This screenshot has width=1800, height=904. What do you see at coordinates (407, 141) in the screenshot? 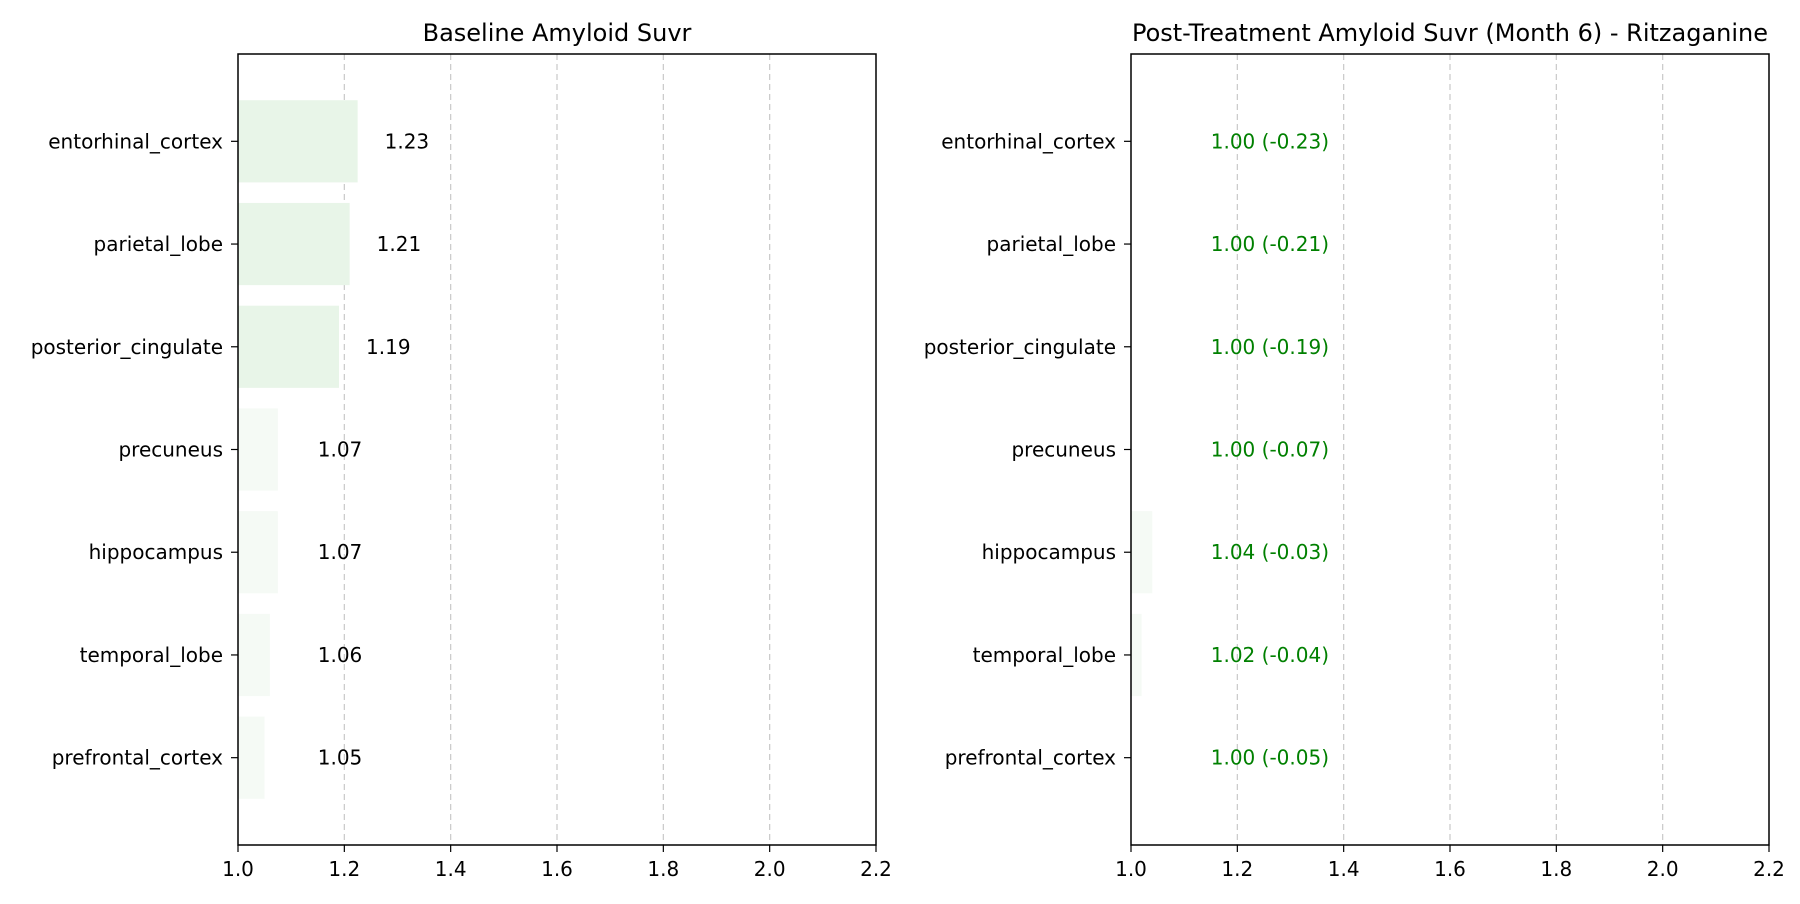
I see `data-label: 1.23` at bounding box center [407, 141].